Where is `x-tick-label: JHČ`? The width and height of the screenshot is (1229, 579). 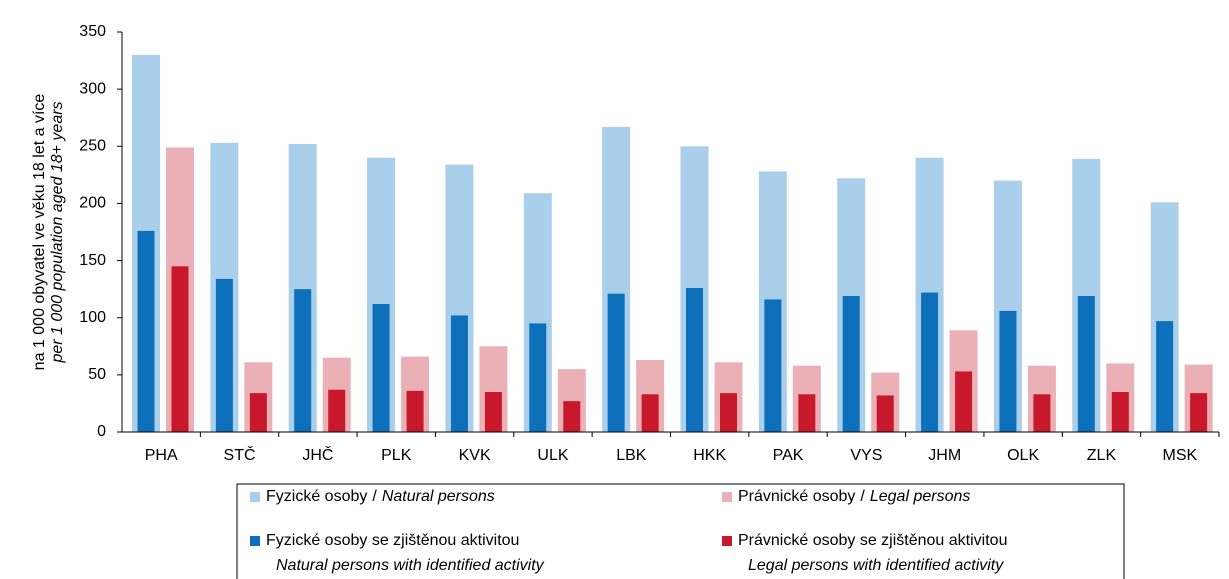
x-tick-label: JHČ is located at coordinates (317, 454).